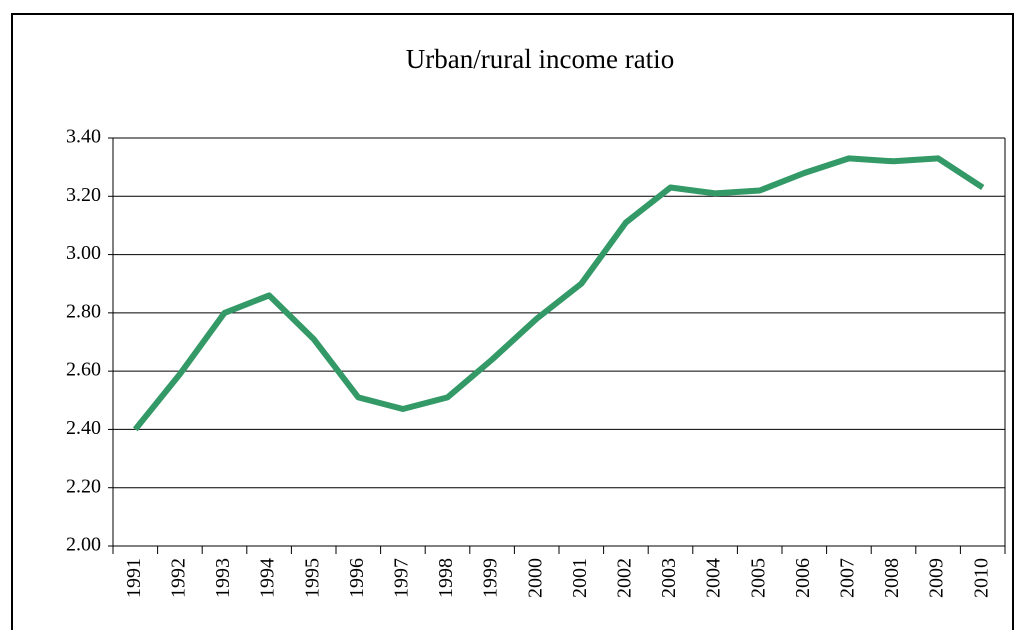 Image resolution: width=1021 pixels, height=630 pixels. Describe the element at coordinates (83, 428) in the screenshot. I see `y-tick-label: 2.40` at that location.